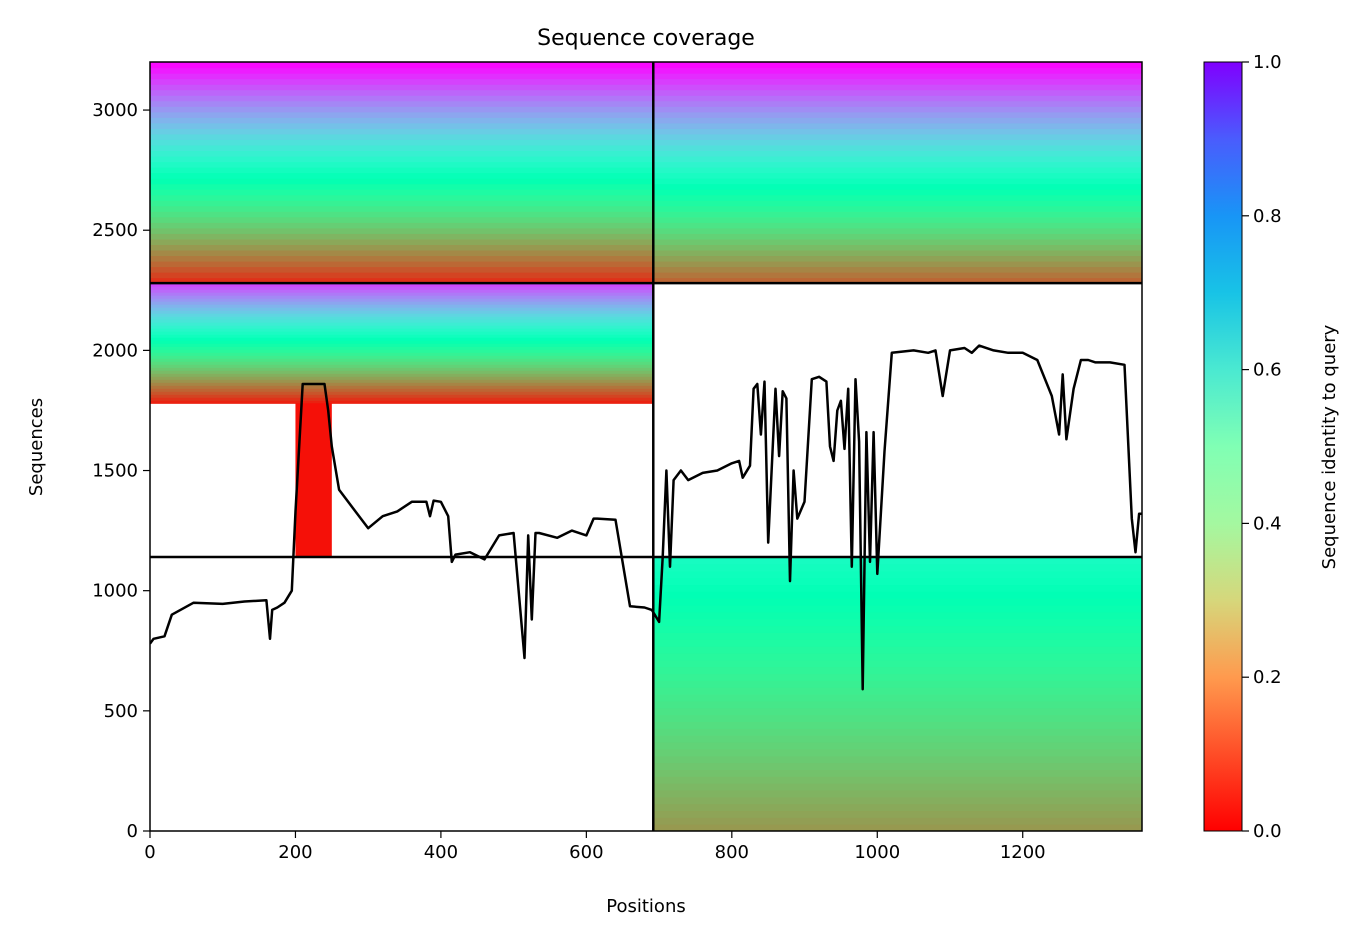 The image size is (1364, 939). I want to click on y-tick-label: 500, so click(121, 711).